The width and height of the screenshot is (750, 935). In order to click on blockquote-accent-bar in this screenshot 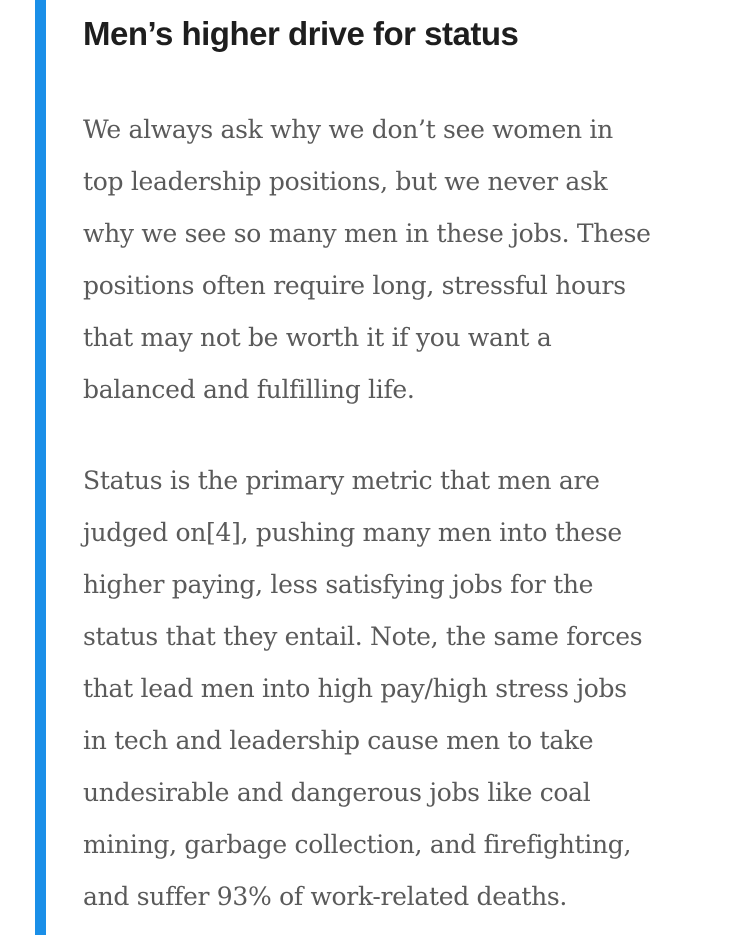, I will do `click(40, 467)`.